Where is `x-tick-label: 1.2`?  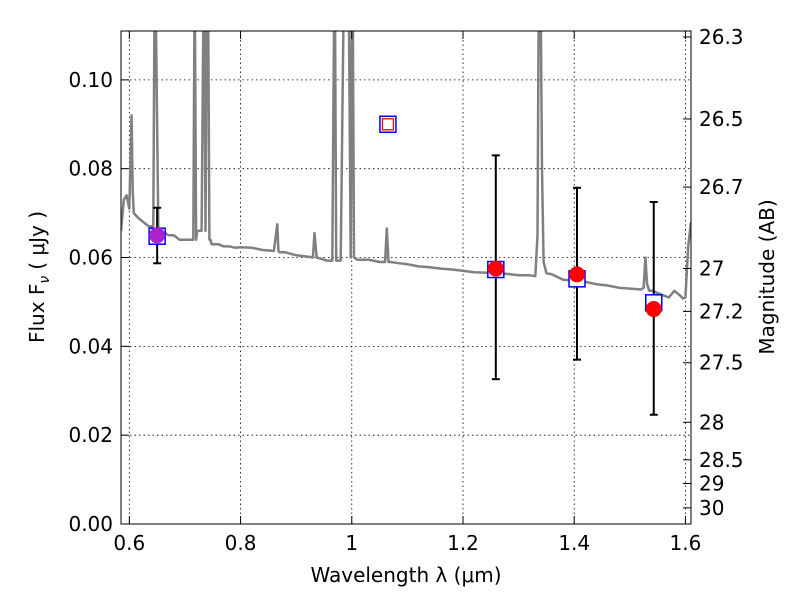
x-tick-label: 1.2 is located at coordinates (463, 543).